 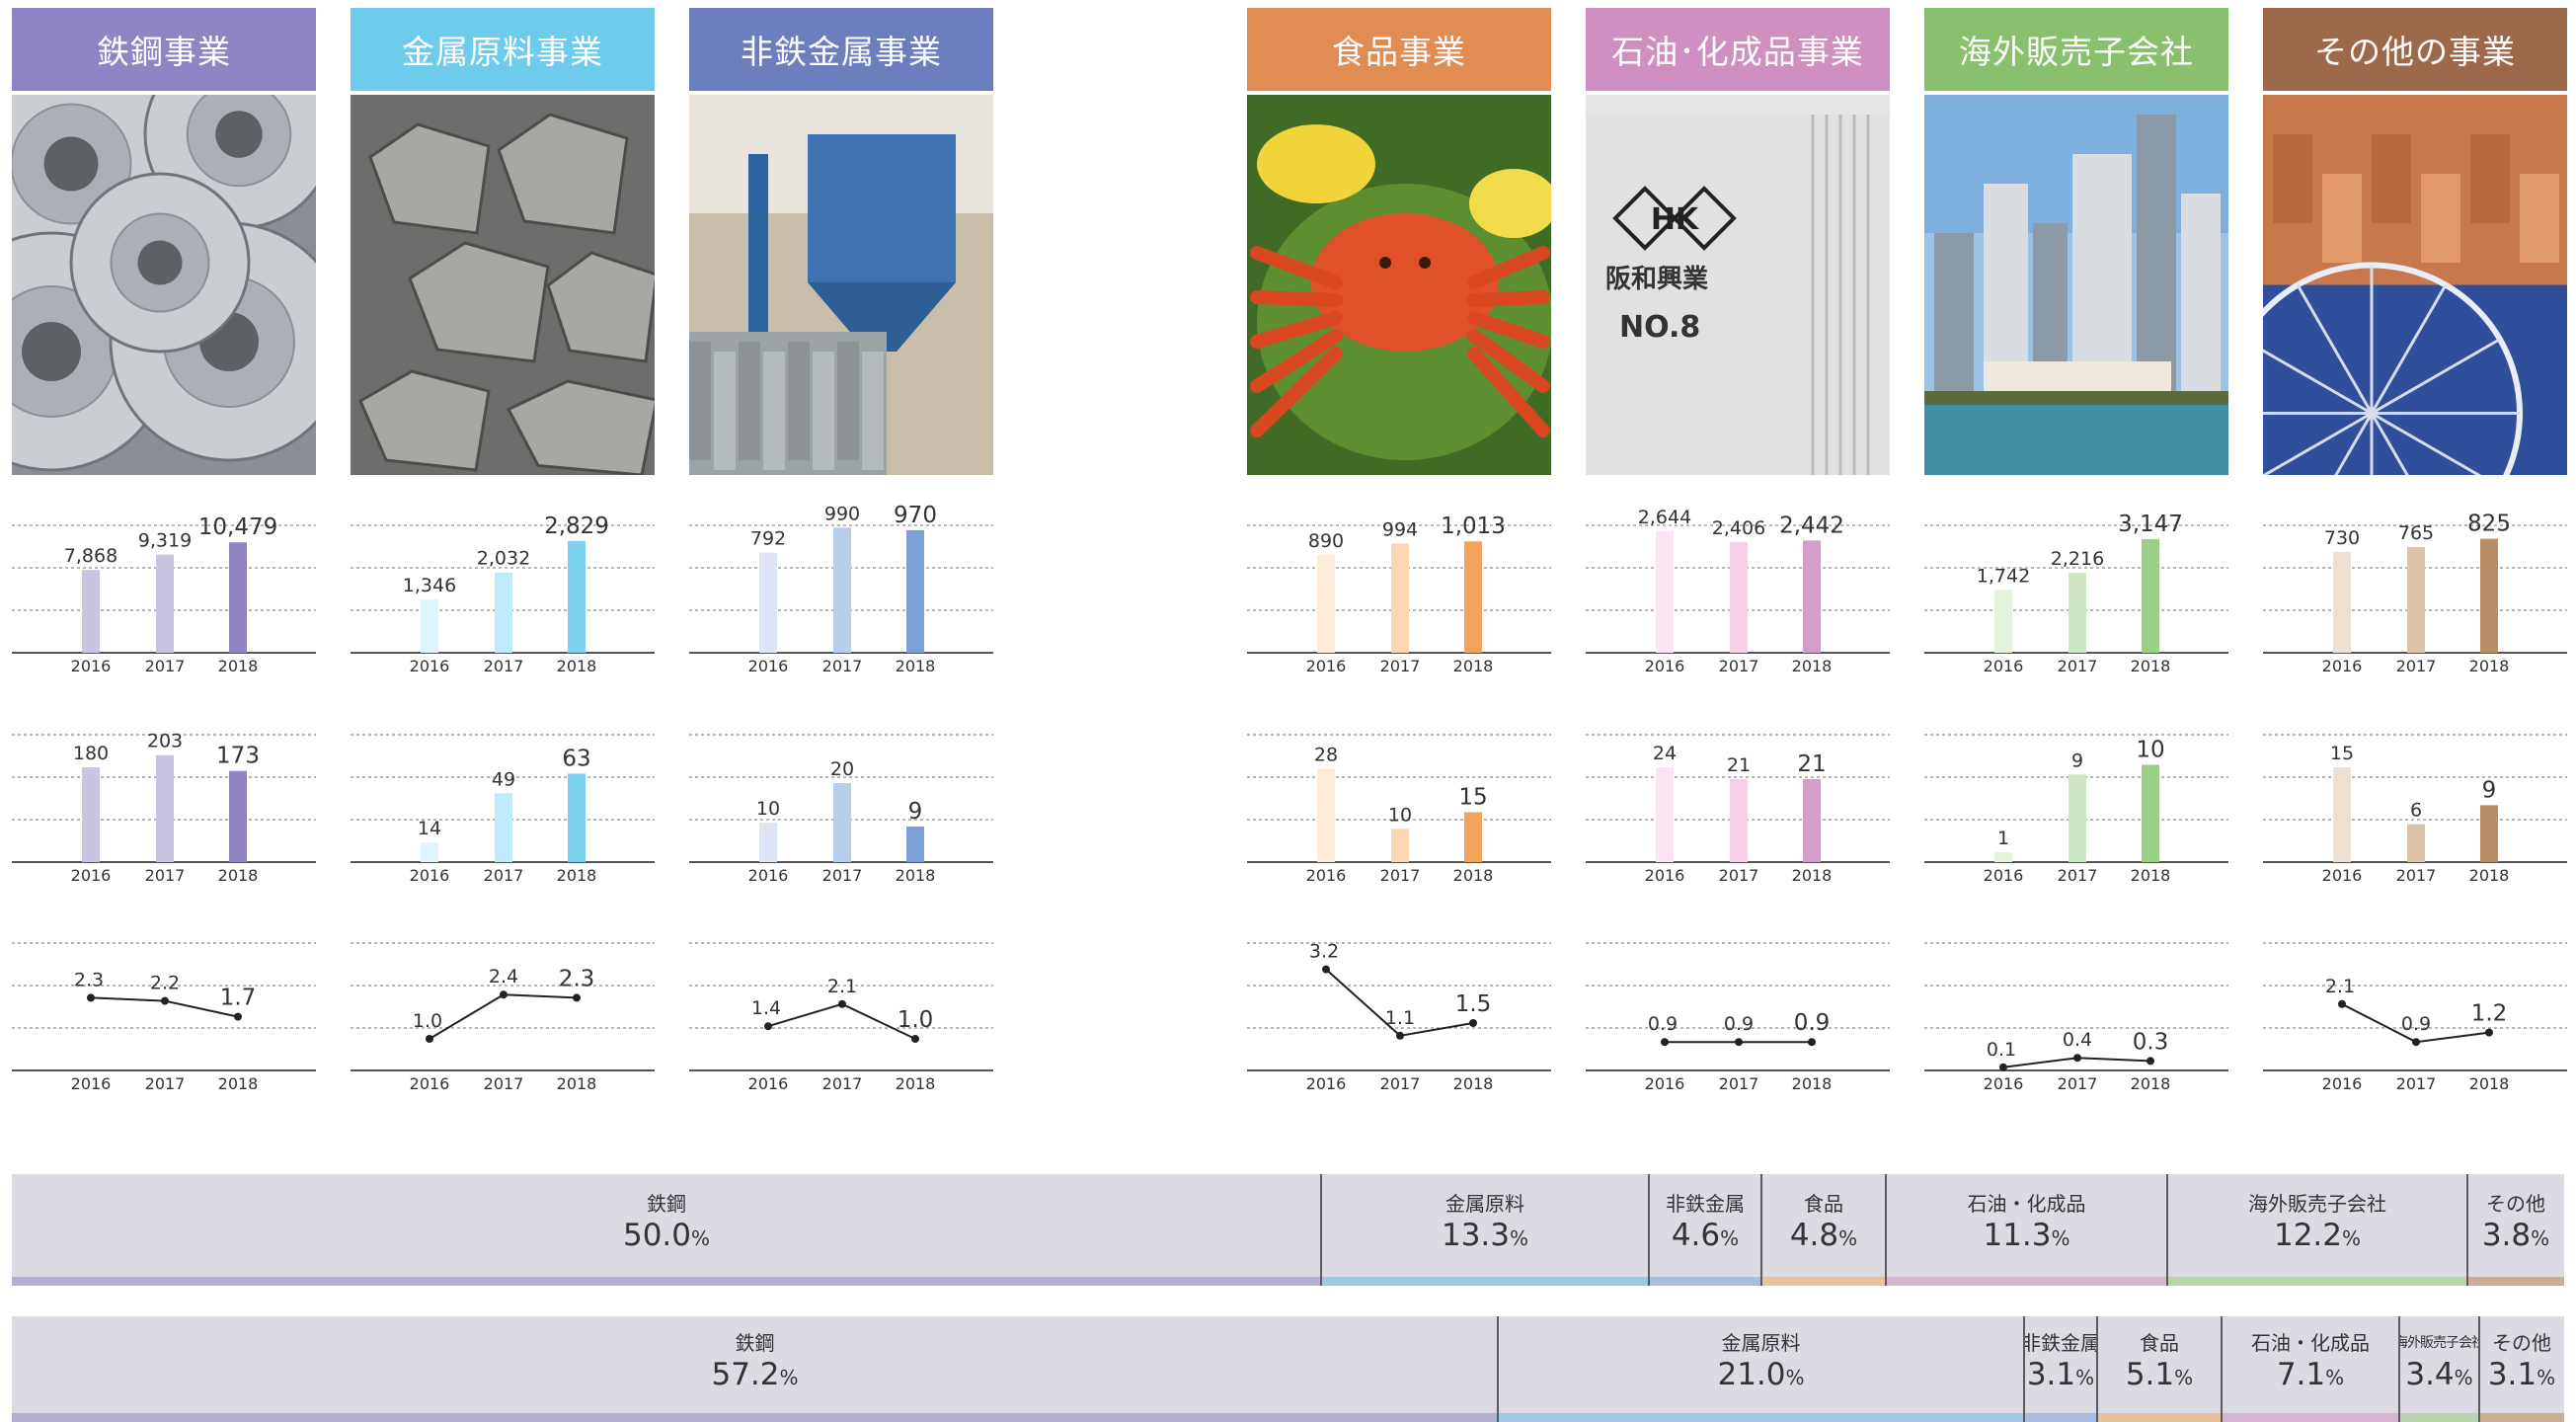 What do you see at coordinates (666, 1230) in the screenshot?
I see `share-segment-0: 鉄鋼 50.0%` at bounding box center [666, 1230].